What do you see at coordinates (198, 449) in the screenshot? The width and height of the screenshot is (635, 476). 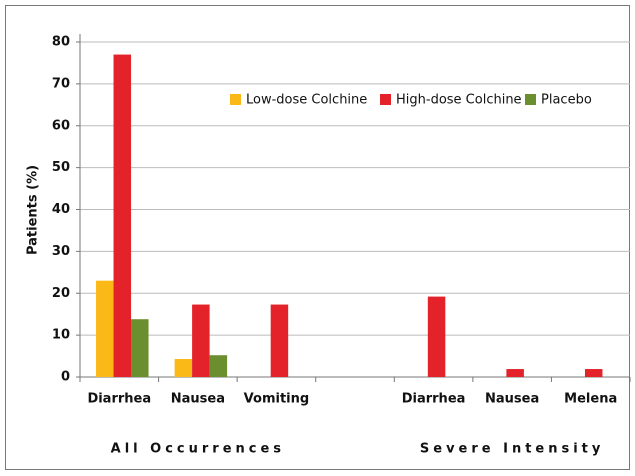 I see `group-label: All Occurrences` at bounding box center [198, 449].